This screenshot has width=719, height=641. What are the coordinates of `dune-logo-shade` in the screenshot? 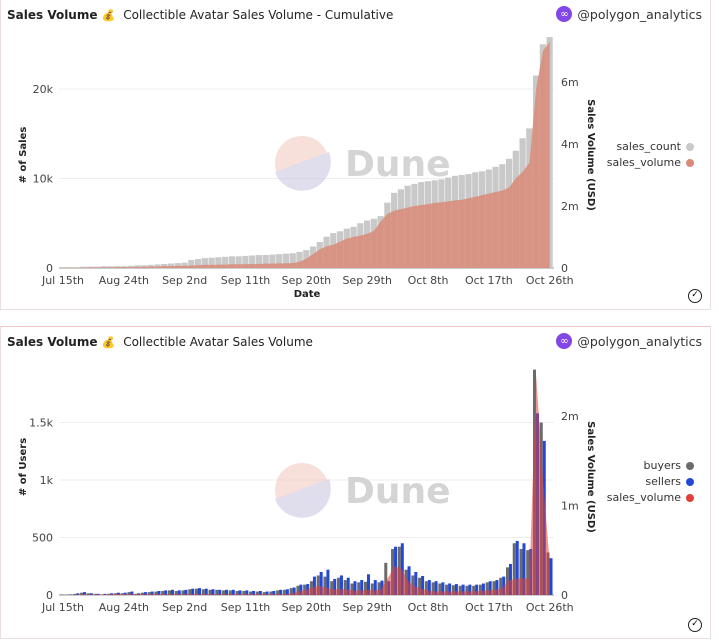 It's located at (303, 171).